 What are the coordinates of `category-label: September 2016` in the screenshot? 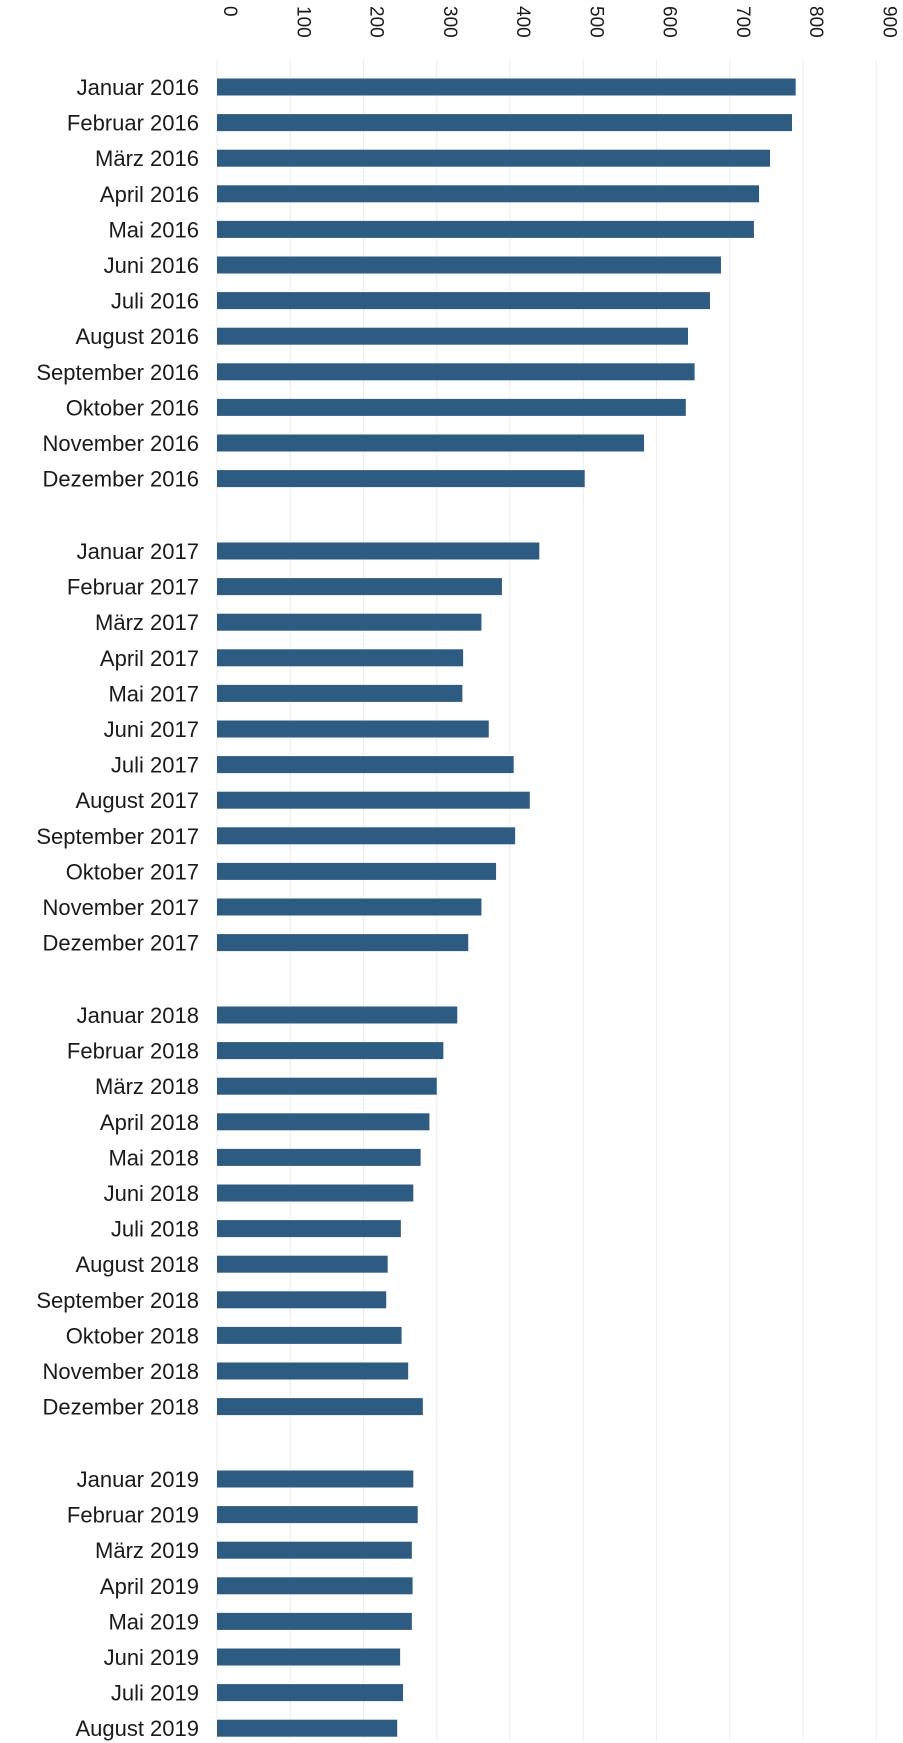 It's located at (117, 372).